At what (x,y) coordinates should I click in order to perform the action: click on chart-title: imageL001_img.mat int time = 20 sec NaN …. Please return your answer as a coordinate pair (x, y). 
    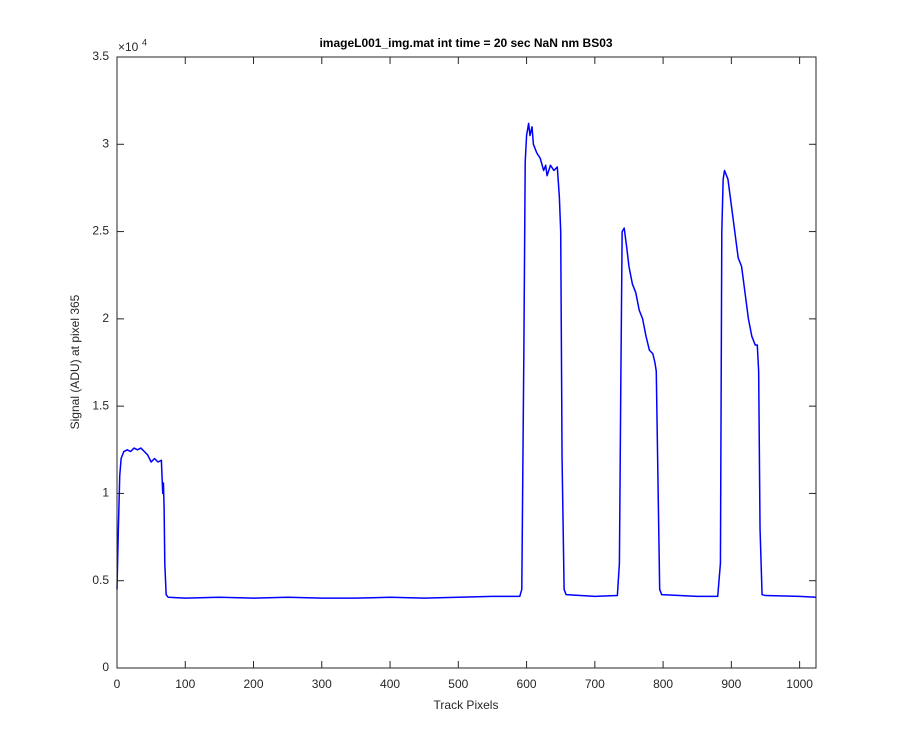
    Looking at the image, I should click on (465, 43).